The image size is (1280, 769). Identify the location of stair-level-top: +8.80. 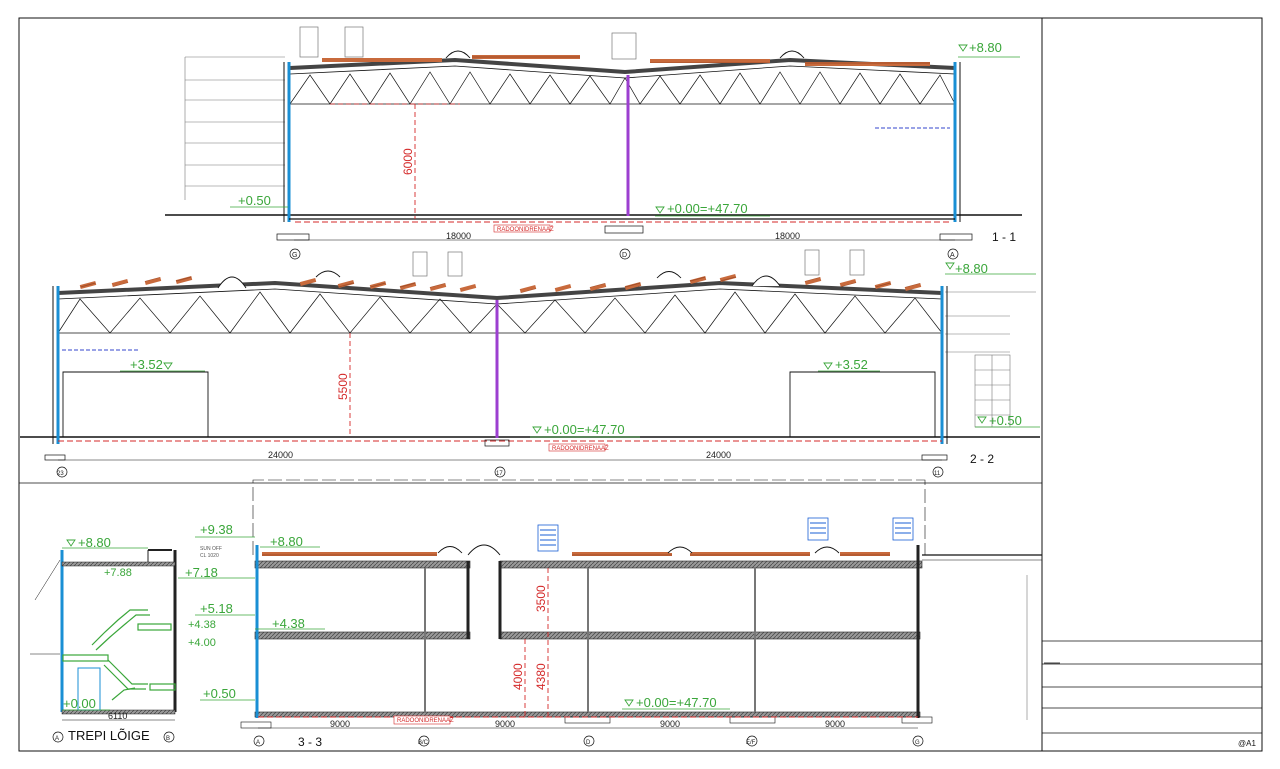
(94, 542).